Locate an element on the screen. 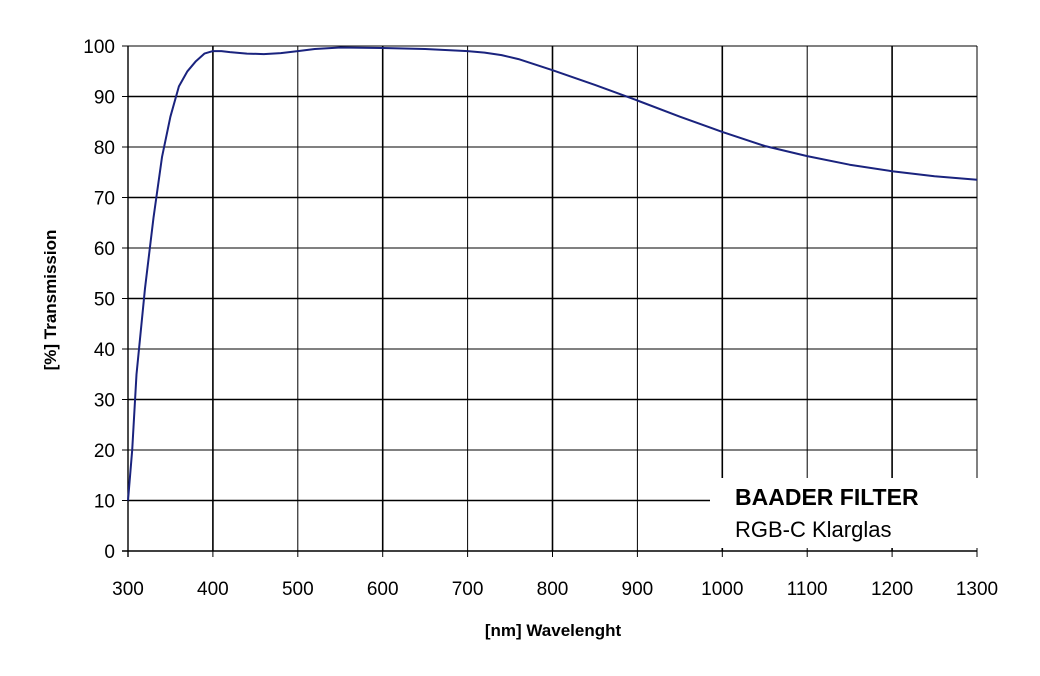 Image resolution: width=1040 pixels, height=676 pixels. y-tick-label: 70 is located at coordinates (104, 199).